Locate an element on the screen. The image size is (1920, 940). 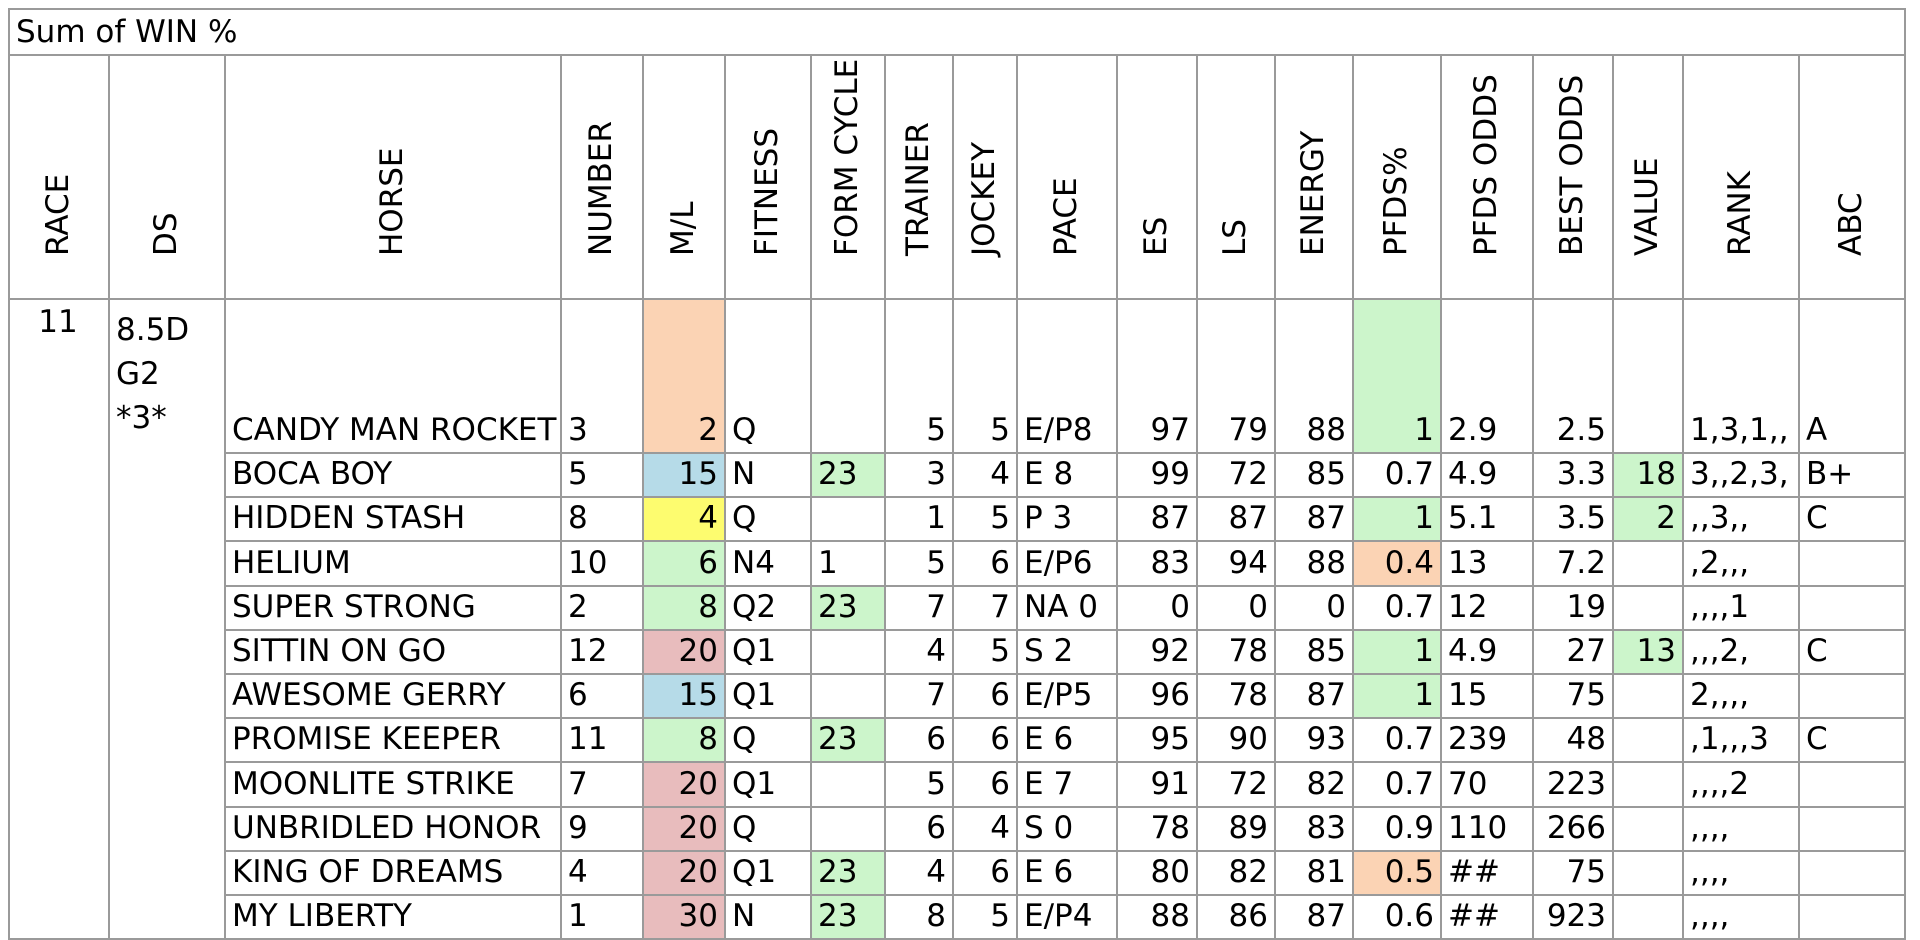
cell-abc: C is located at coordinates (1817, 518).